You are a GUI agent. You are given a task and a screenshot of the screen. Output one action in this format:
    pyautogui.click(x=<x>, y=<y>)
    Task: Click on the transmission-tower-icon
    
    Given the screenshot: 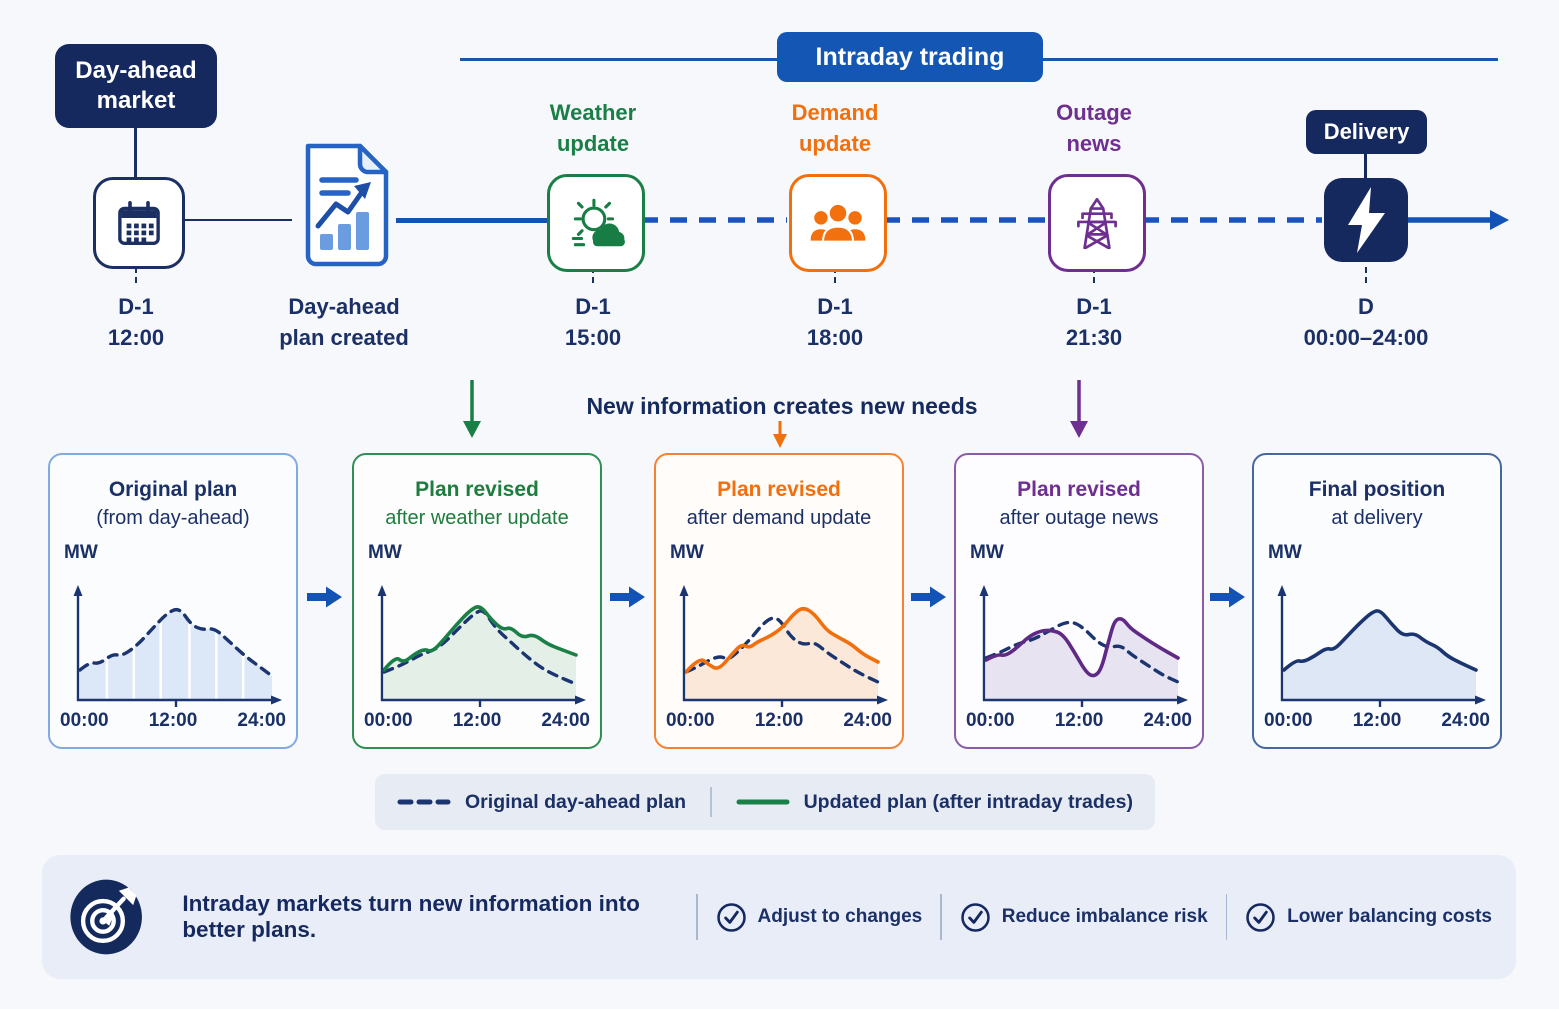 What is the action you would take?
    pyautogui.click(x=1097, y=223)
    